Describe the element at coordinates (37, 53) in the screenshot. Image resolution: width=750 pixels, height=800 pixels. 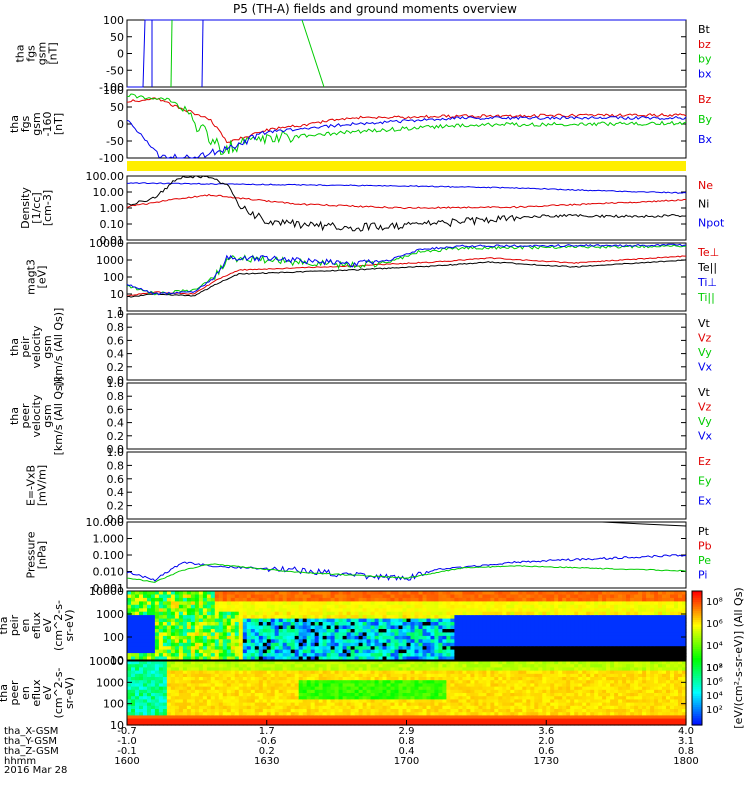
I see `ylabel-fgs: thafgsgsm[nT]` at that location.